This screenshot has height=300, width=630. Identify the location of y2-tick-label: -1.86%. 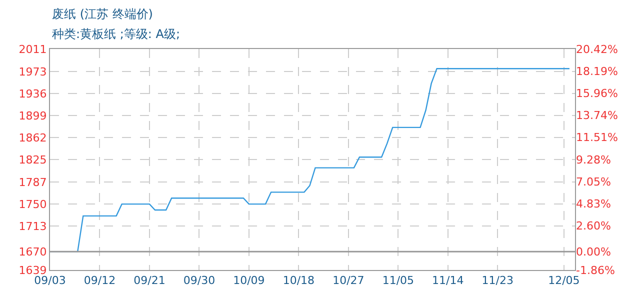
(595, 270).